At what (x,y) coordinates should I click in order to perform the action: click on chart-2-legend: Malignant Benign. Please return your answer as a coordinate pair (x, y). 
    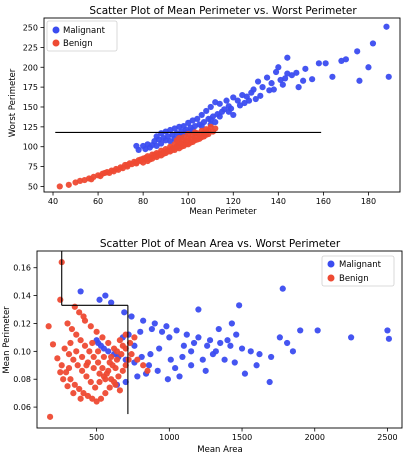
    Looking at the image, I should click on (358, 271).